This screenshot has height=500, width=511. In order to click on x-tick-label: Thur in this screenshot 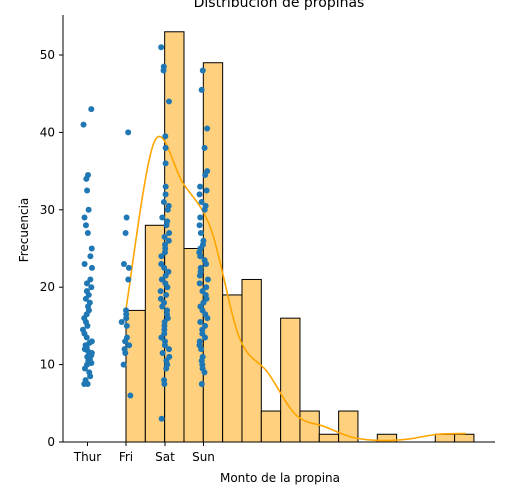, I will do `click(87, 457)`.